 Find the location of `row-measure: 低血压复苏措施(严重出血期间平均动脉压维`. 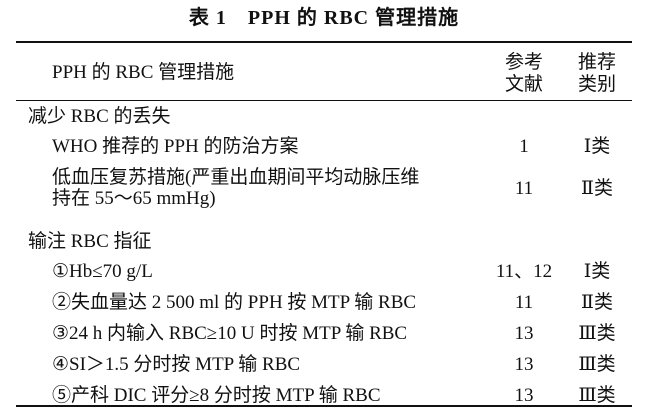

row-measure: 低血压复苏措施(严重出血期间平均动脉压维 is located at coordinates (236, 177).